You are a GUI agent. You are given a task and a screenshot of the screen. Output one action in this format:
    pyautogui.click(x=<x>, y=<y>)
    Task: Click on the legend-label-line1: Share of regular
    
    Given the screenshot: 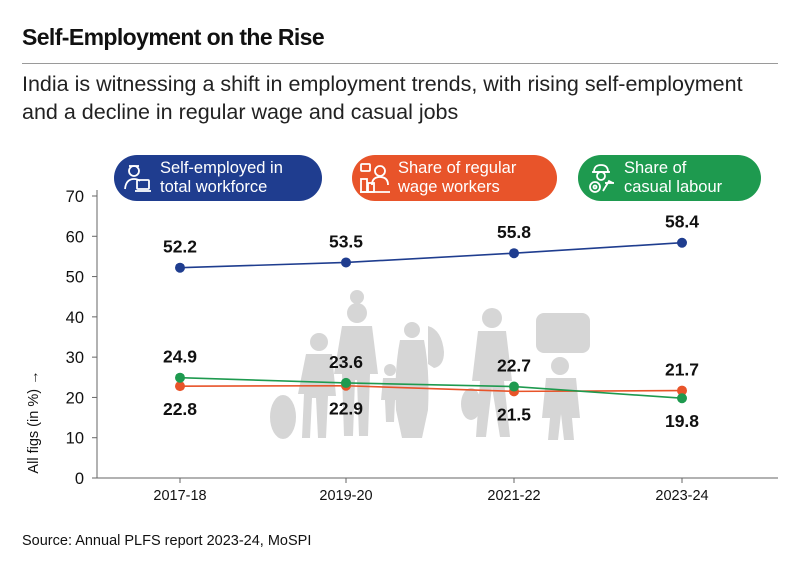 What is the action you would take?
    pyautogui.click(x=457, y=168)
    